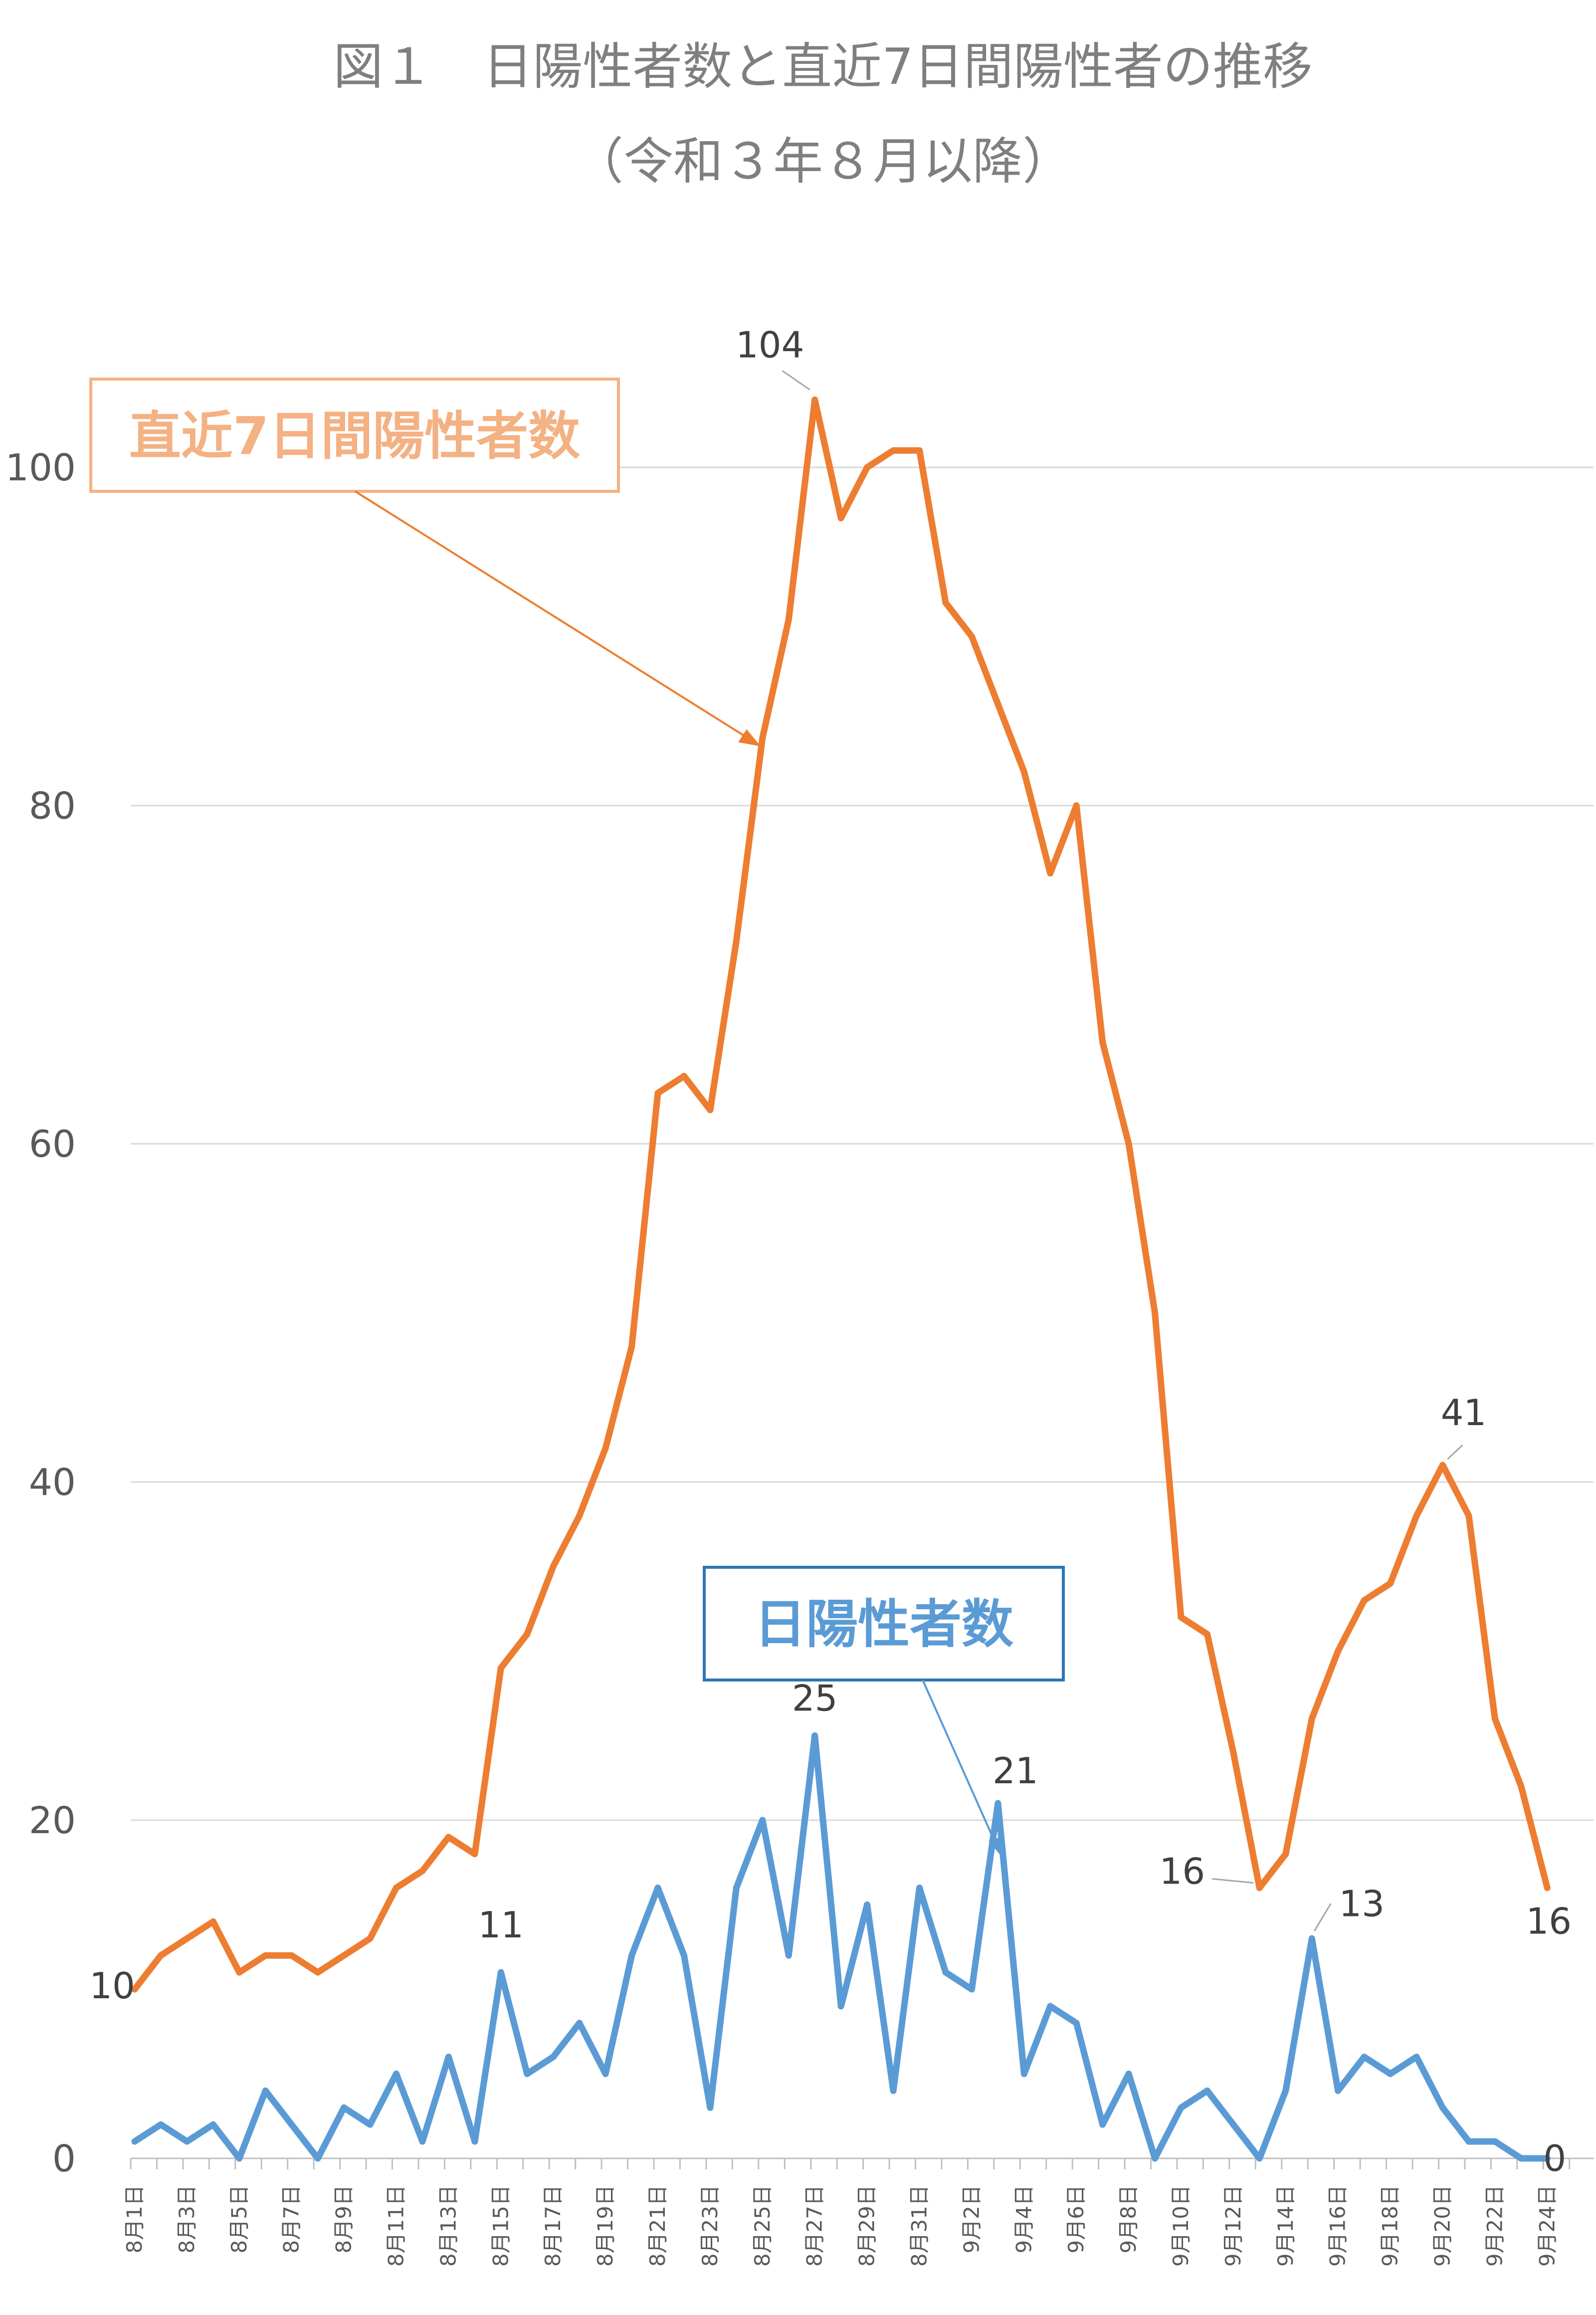 This screenshot has width=1596, height=2315. I want to click on legend-callout-7day: 直近7日間陽性者数, so click(425, 562).